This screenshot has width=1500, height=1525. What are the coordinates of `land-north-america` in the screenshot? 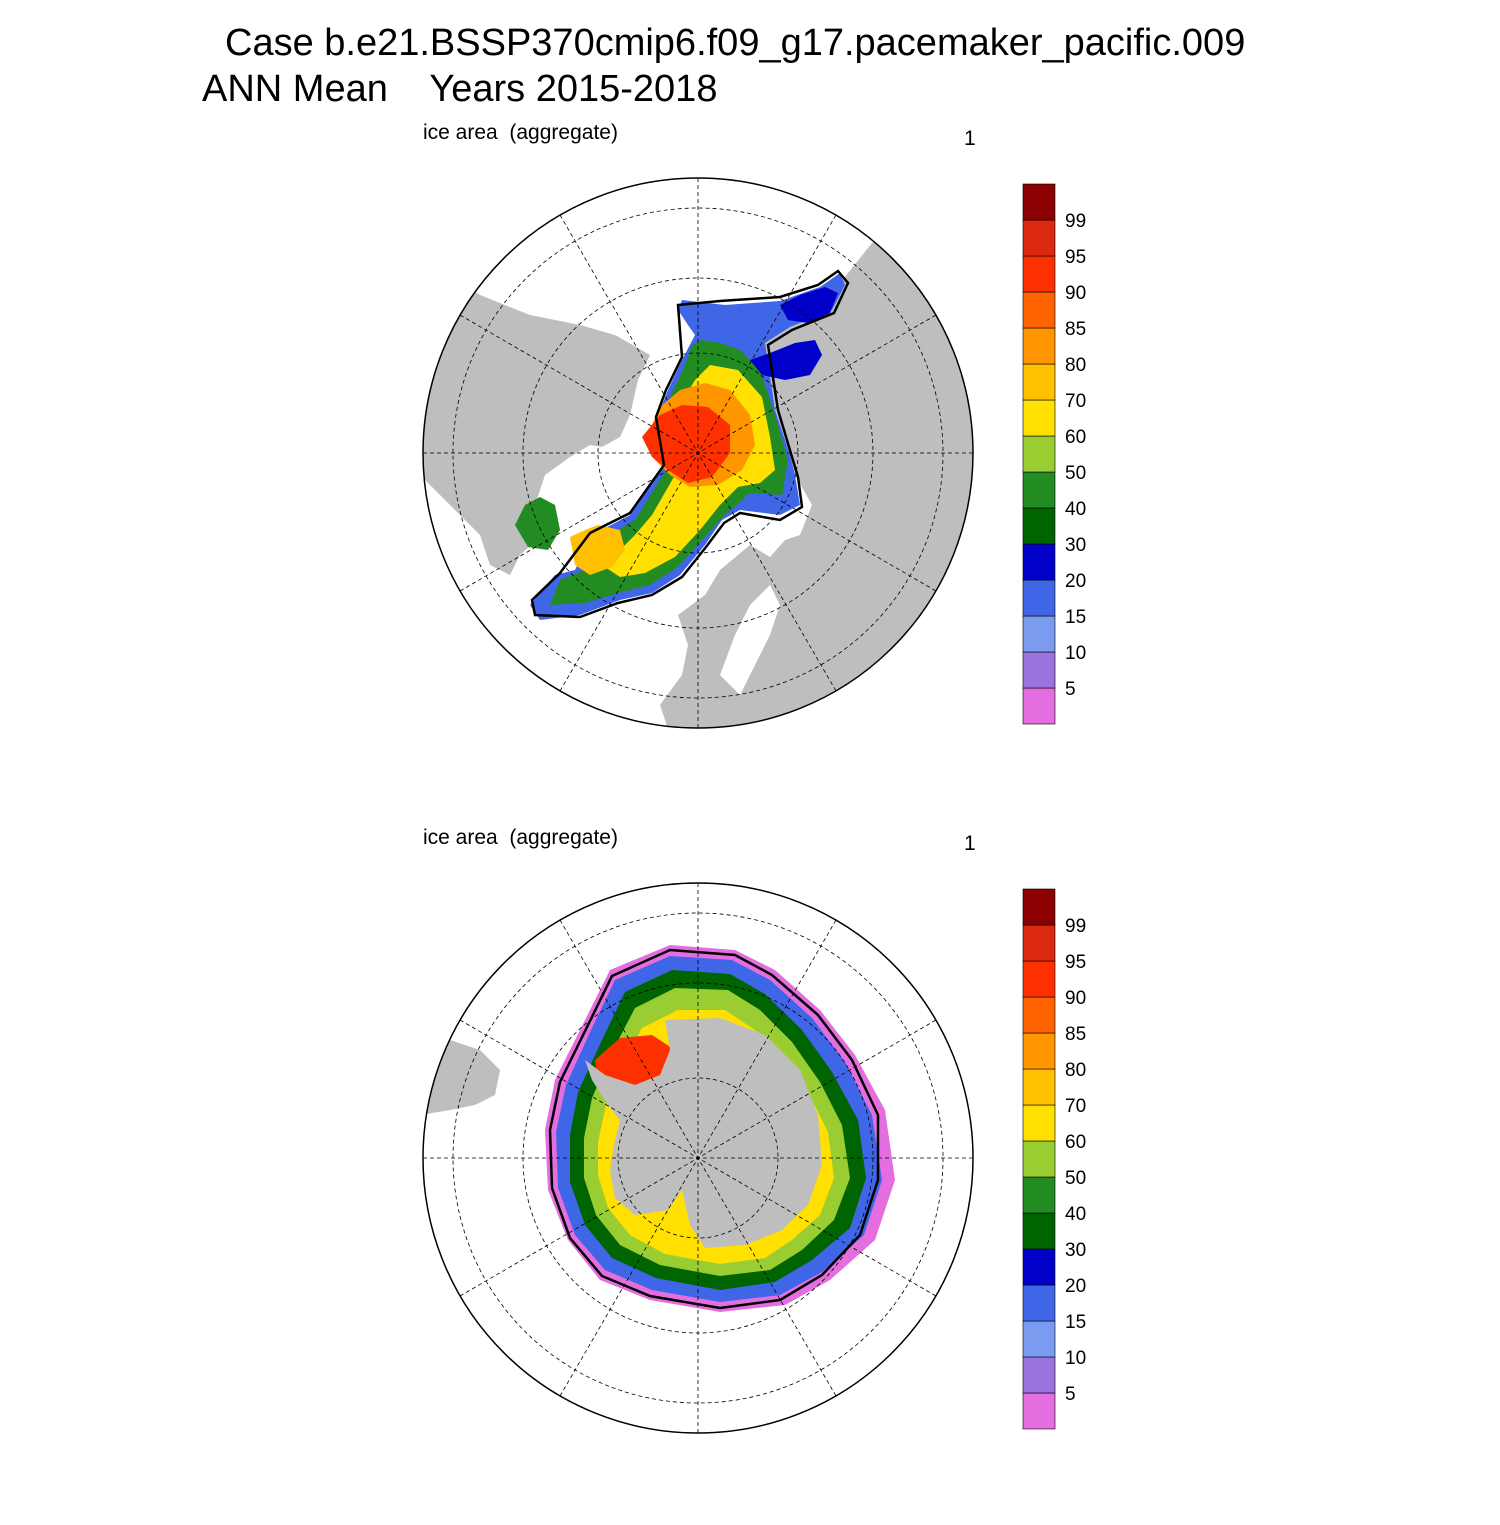 It's located at (536, 415).